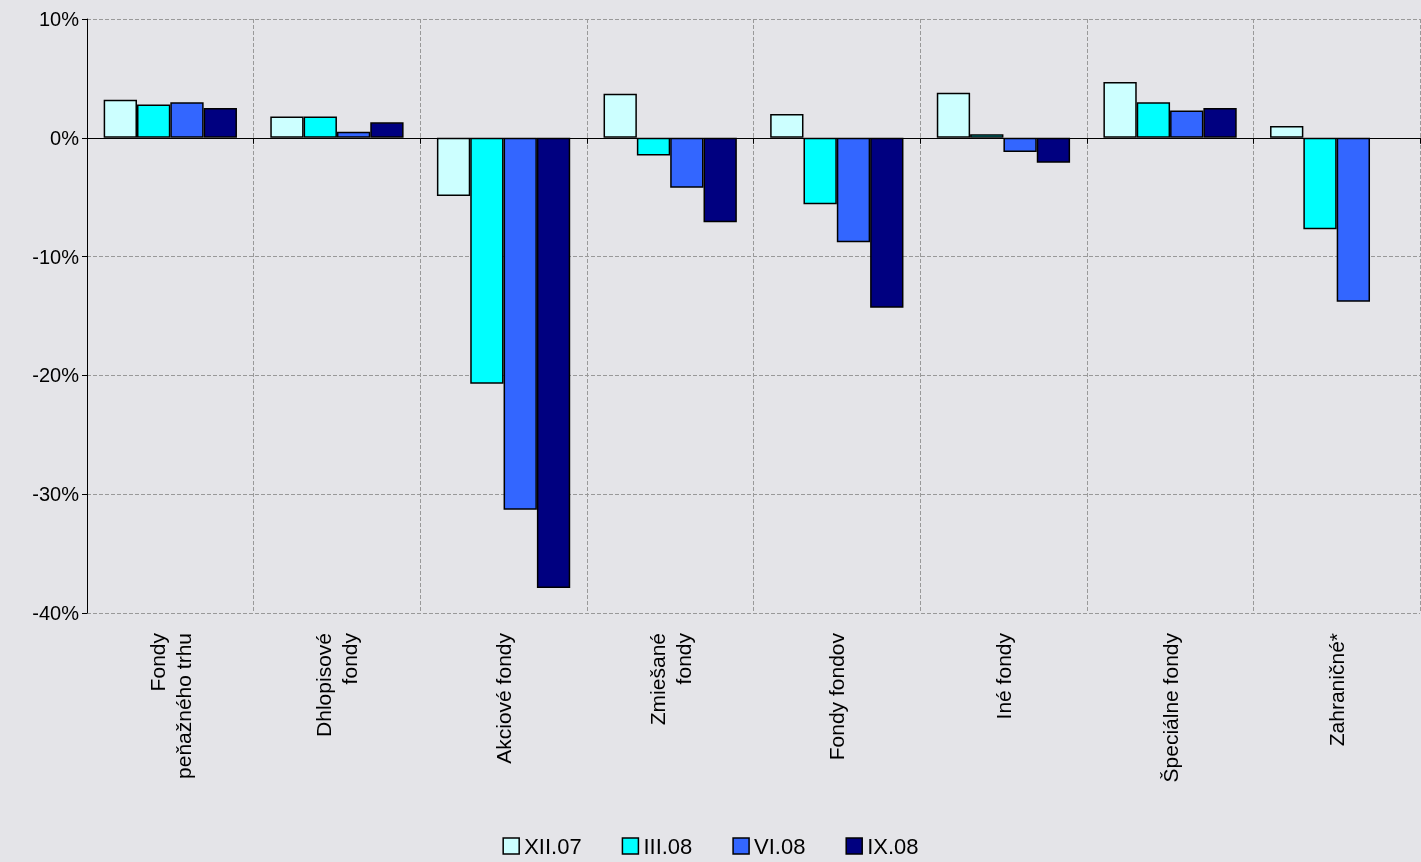  What do you see at coordinates (1170, 707) in the screenshot?
I see `x-tick-label: Špeciálne fondy` at bounding box center [1170, 707].